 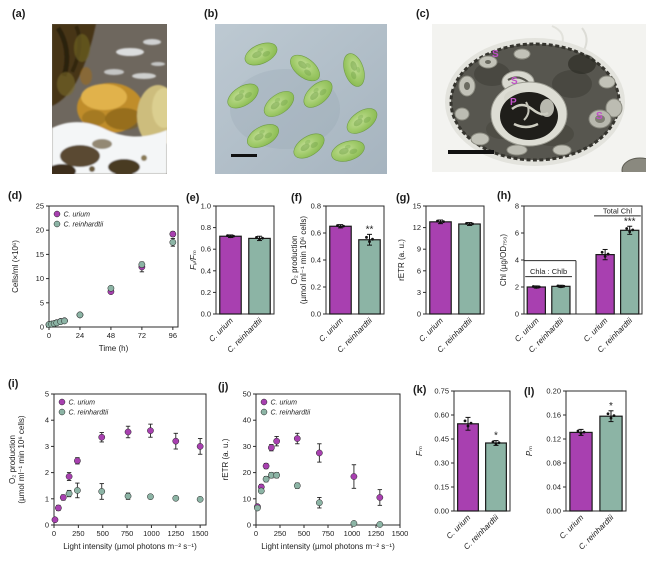 What do you see at coordinates (206, 292) in the screenshot?
I see `svg-text: 0.2` at bounding box center [206, 292].